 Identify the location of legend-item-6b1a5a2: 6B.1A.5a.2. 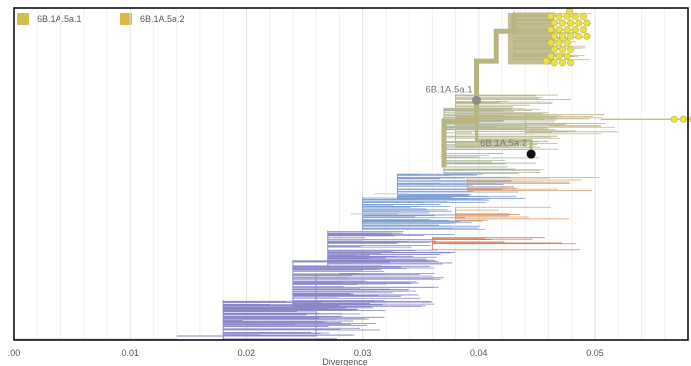
(152, 19).